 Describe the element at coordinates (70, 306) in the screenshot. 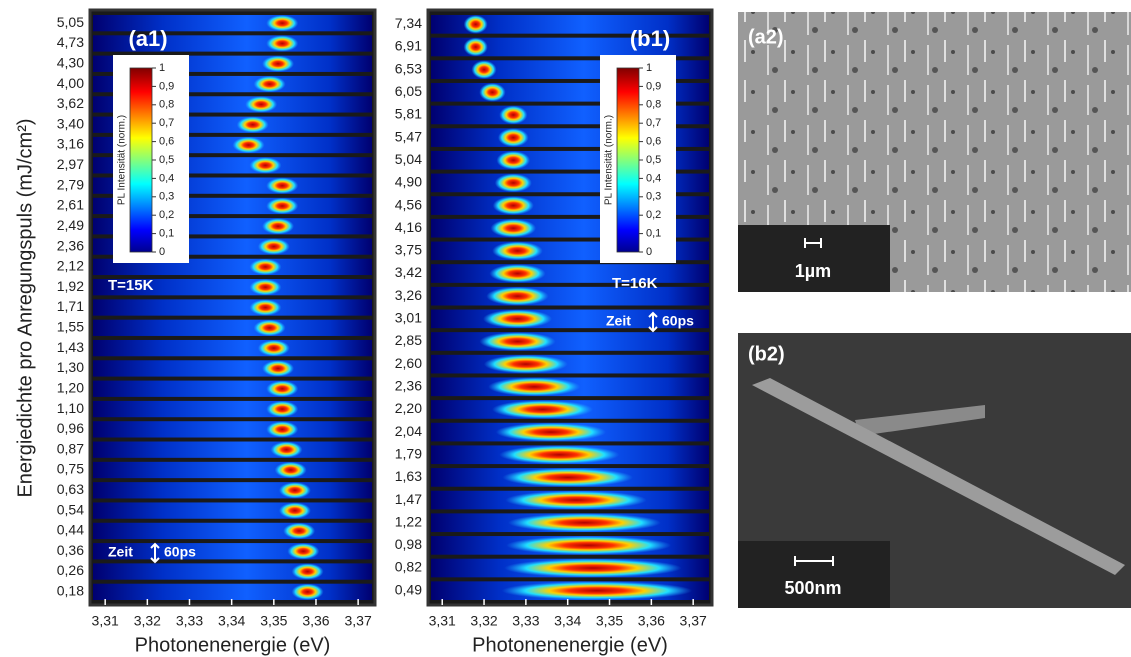

I see `y-tick-label: 1,71` at that location.